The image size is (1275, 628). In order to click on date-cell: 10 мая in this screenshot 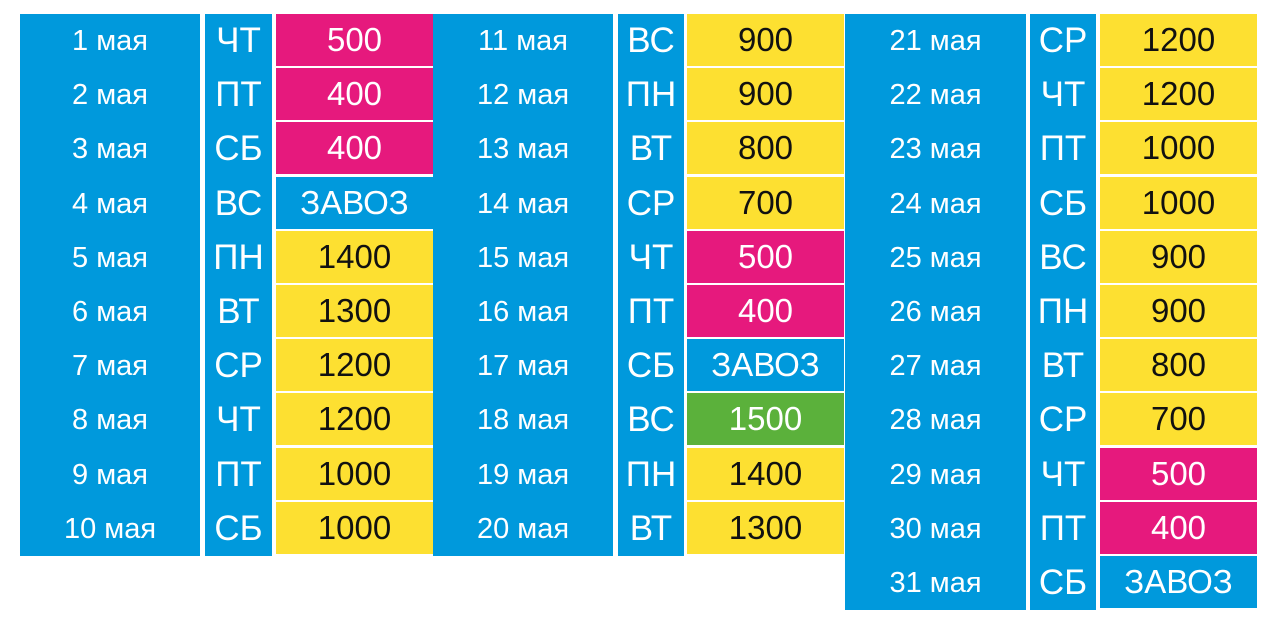, I will do `click(110, 528)`.